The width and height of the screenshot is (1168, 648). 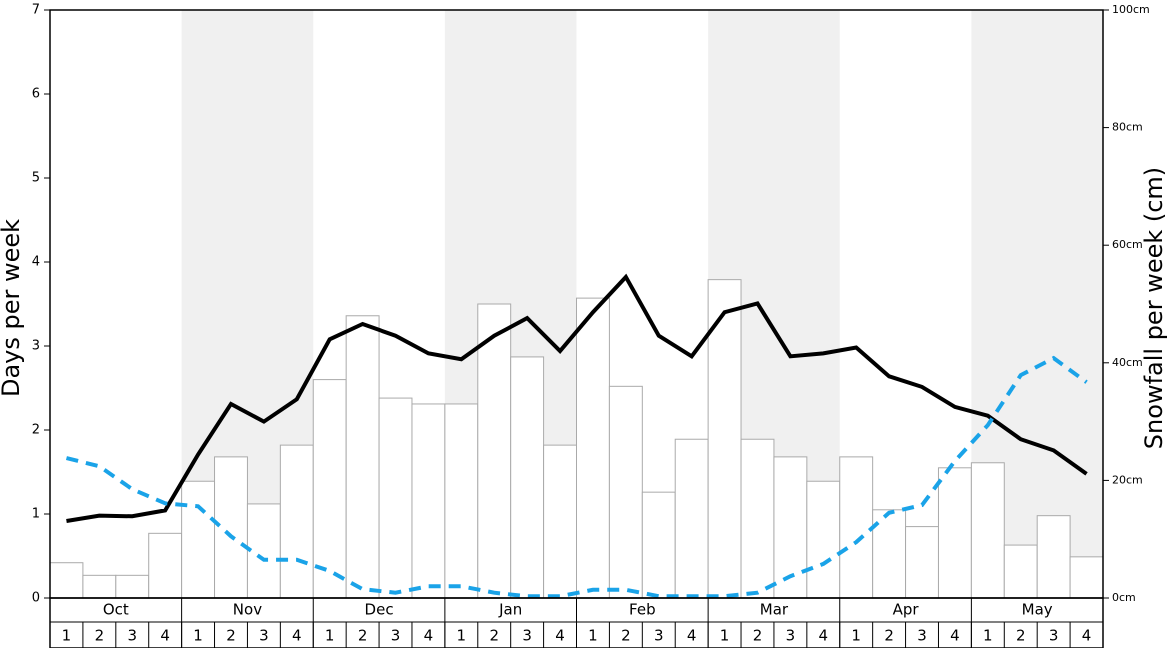 I want to click on y-tick-label: 6, so click(x=36, y=94).